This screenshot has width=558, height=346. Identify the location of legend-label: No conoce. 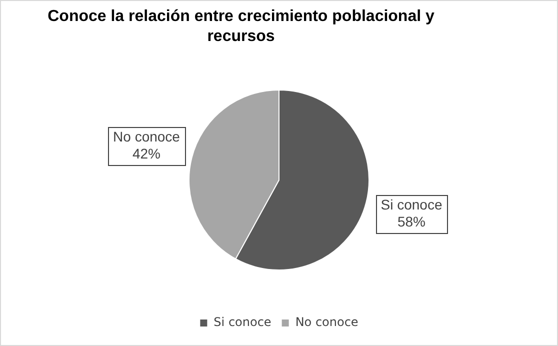
(326, 322).